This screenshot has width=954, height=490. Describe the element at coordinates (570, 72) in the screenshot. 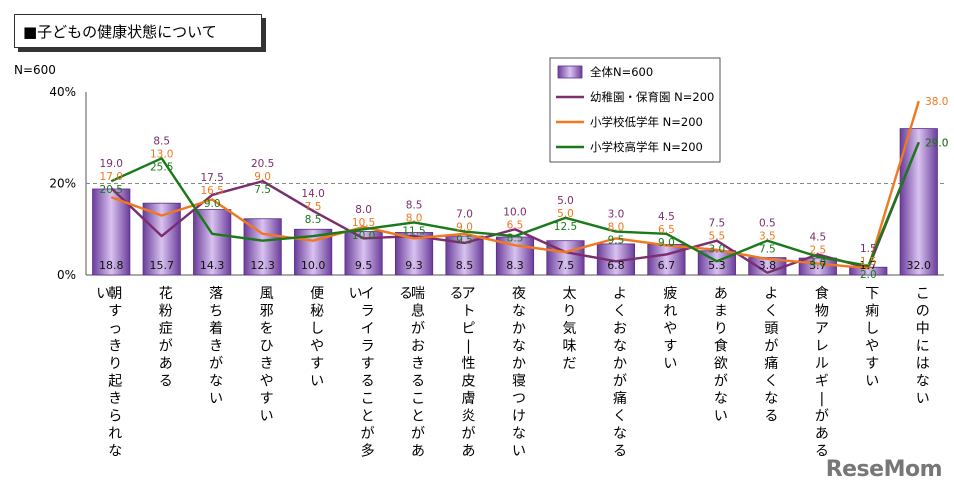

I see `legend-swatch` at that location.